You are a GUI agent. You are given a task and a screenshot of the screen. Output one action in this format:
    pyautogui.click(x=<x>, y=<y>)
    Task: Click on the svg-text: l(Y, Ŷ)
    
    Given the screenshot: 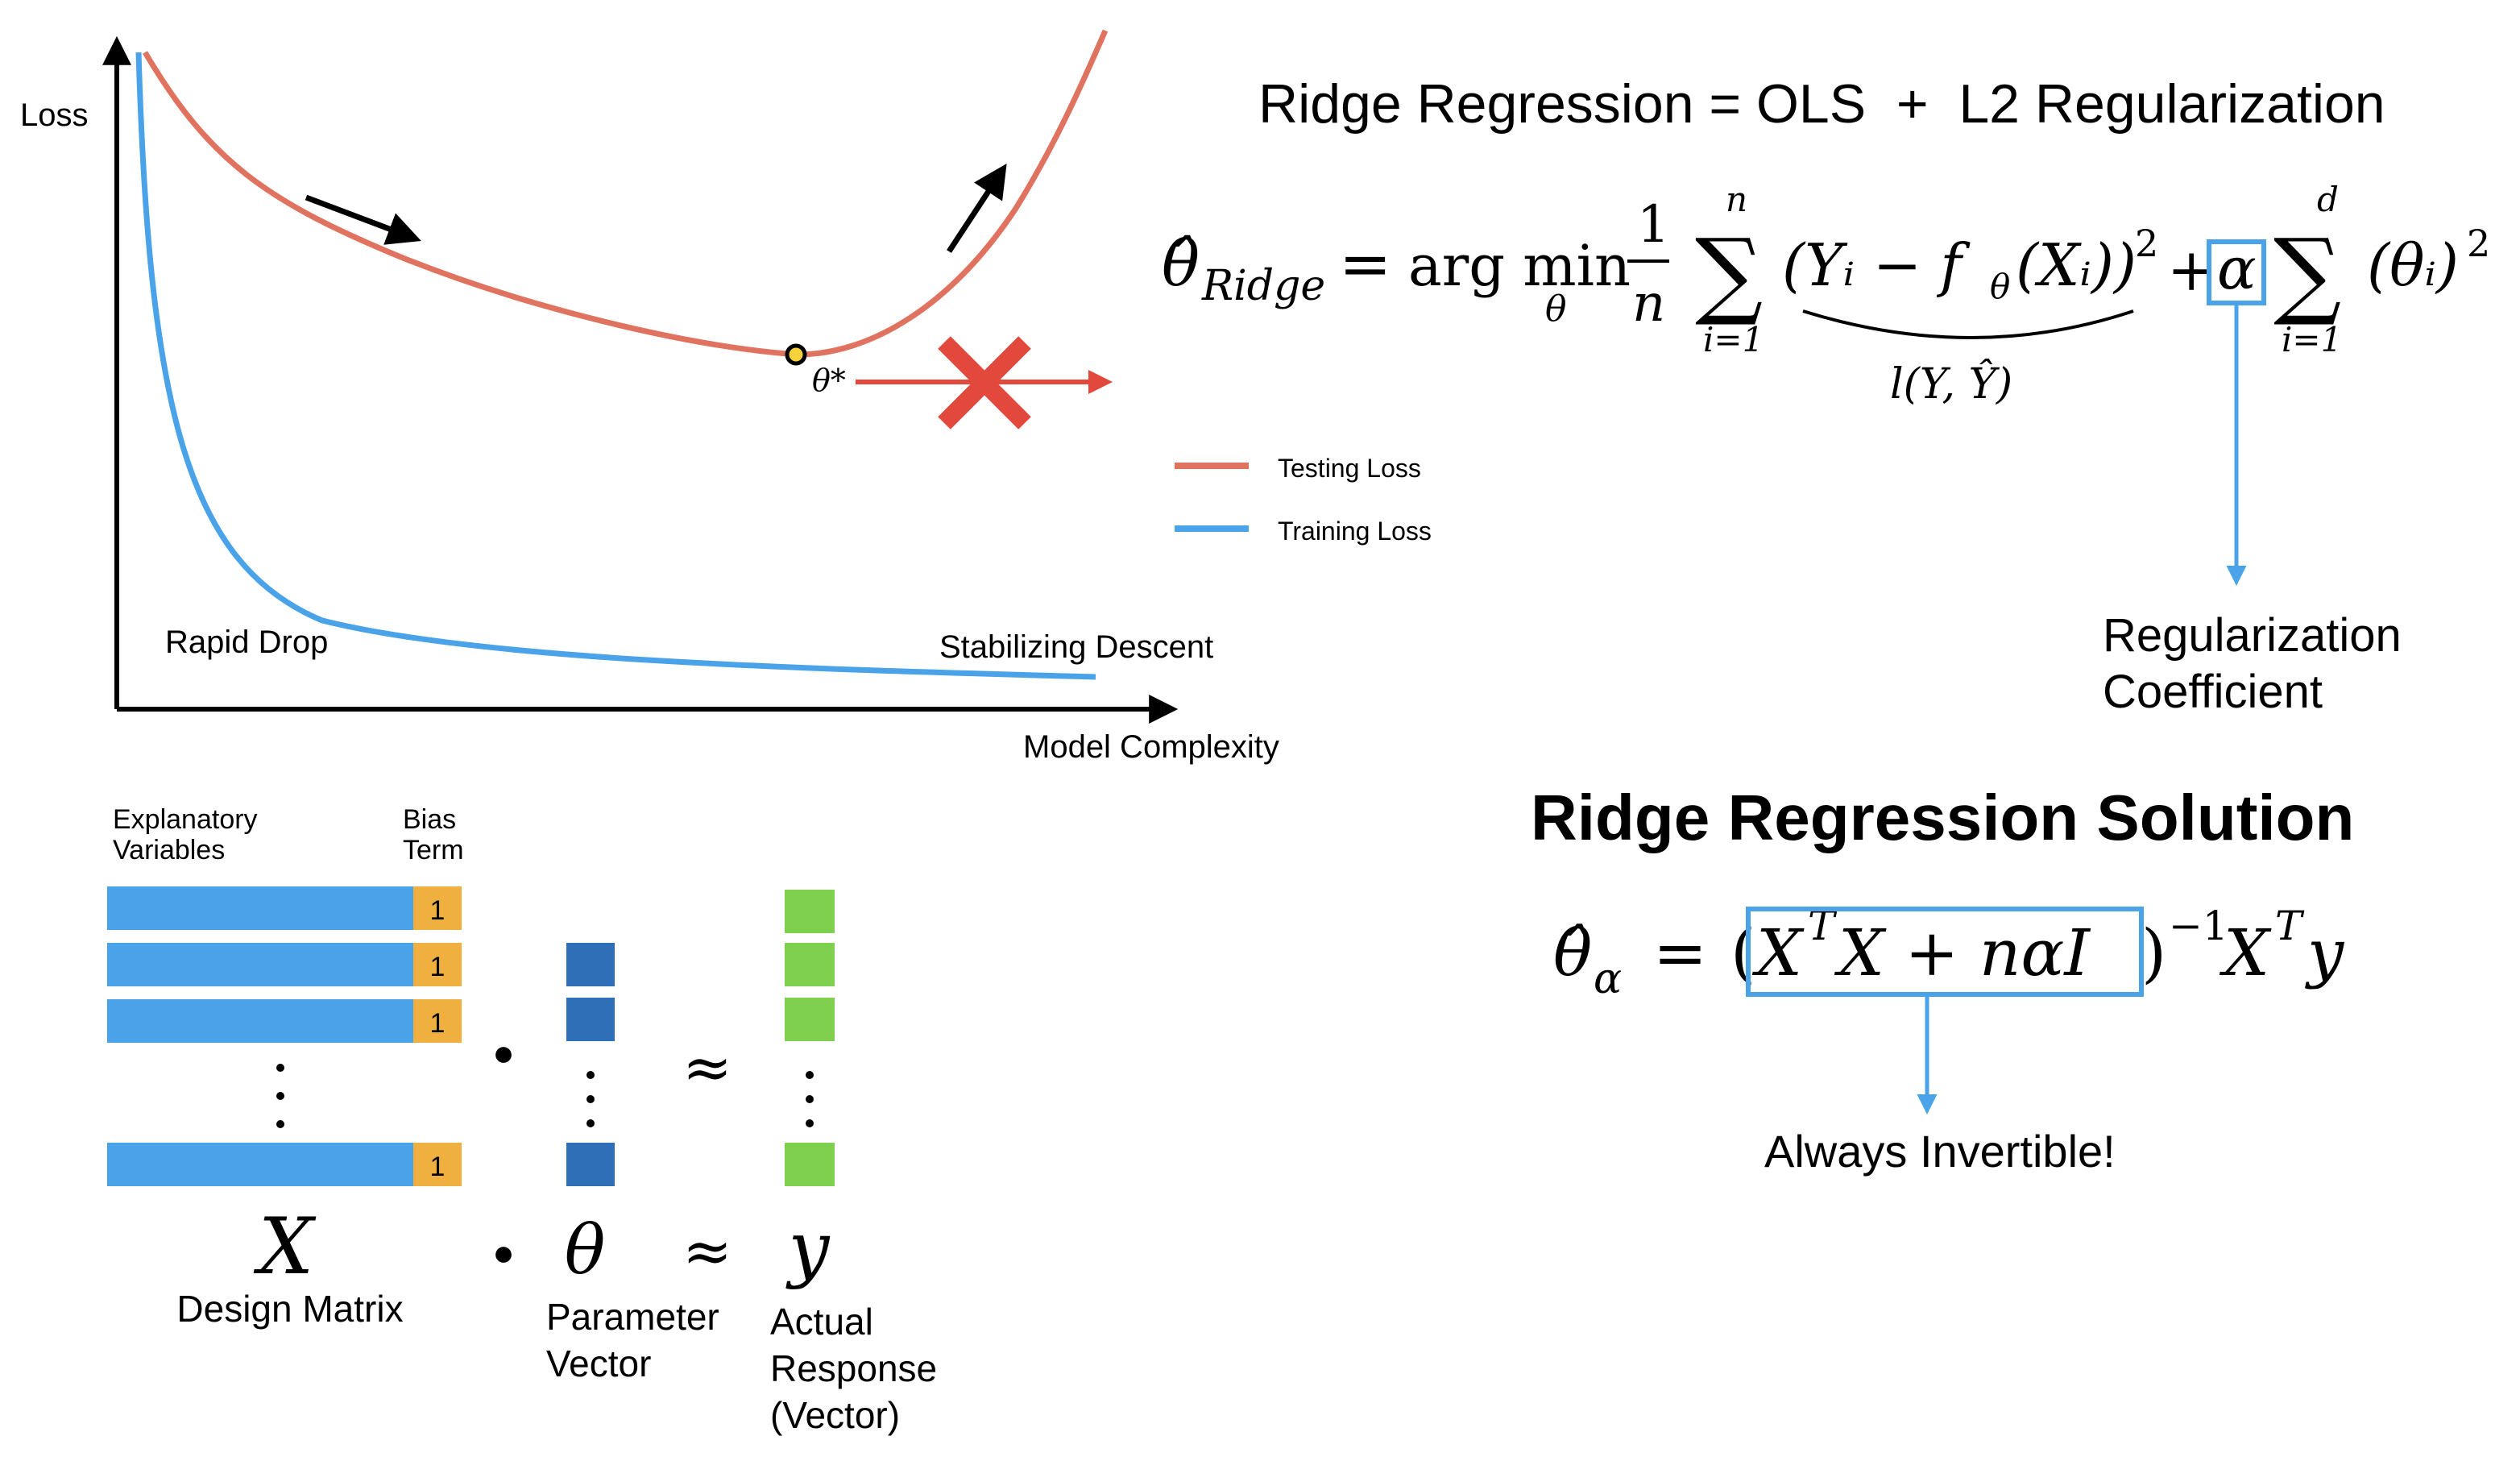 What is the action you would take?
    pyautogui.click(x=1951, y=384)
    